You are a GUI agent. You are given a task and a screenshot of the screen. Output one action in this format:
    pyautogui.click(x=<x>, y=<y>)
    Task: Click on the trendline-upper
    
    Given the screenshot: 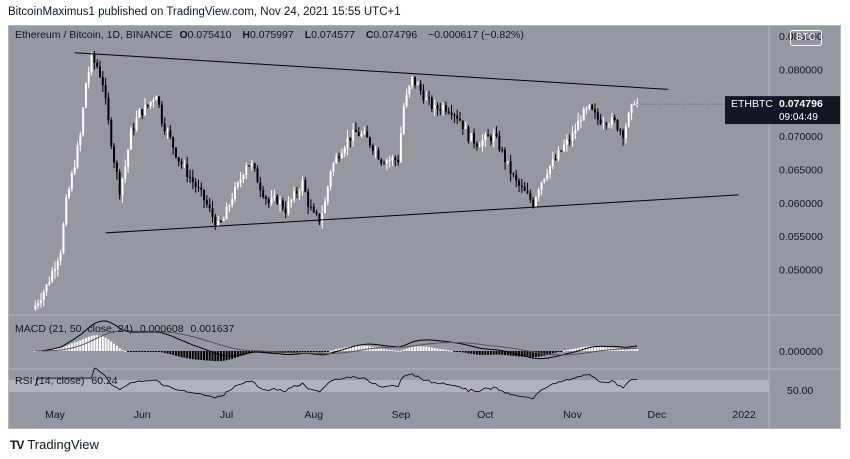 What is the action you would take?
    pyautogui.click(x=371, y=71)
    